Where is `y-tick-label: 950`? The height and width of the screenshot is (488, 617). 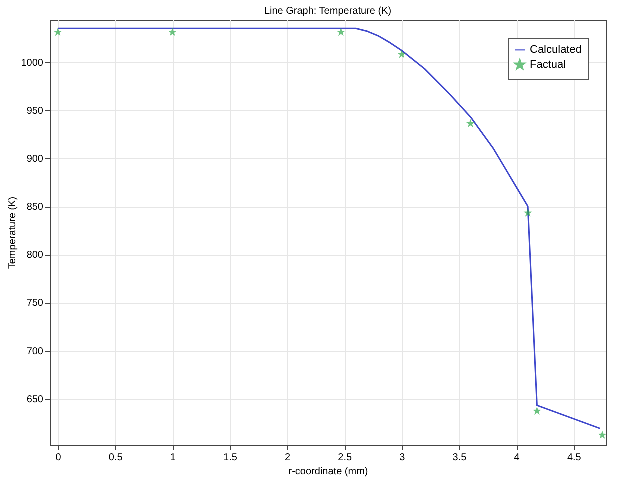 y-tick-label: 950 is located at coordinates (35, 111).